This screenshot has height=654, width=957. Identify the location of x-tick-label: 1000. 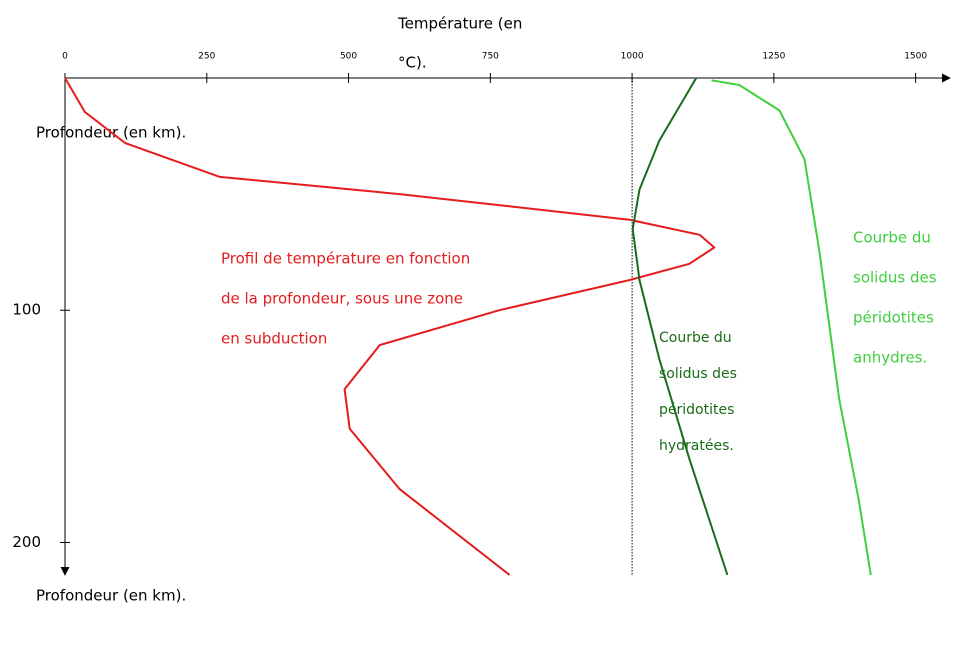
(632, 57).